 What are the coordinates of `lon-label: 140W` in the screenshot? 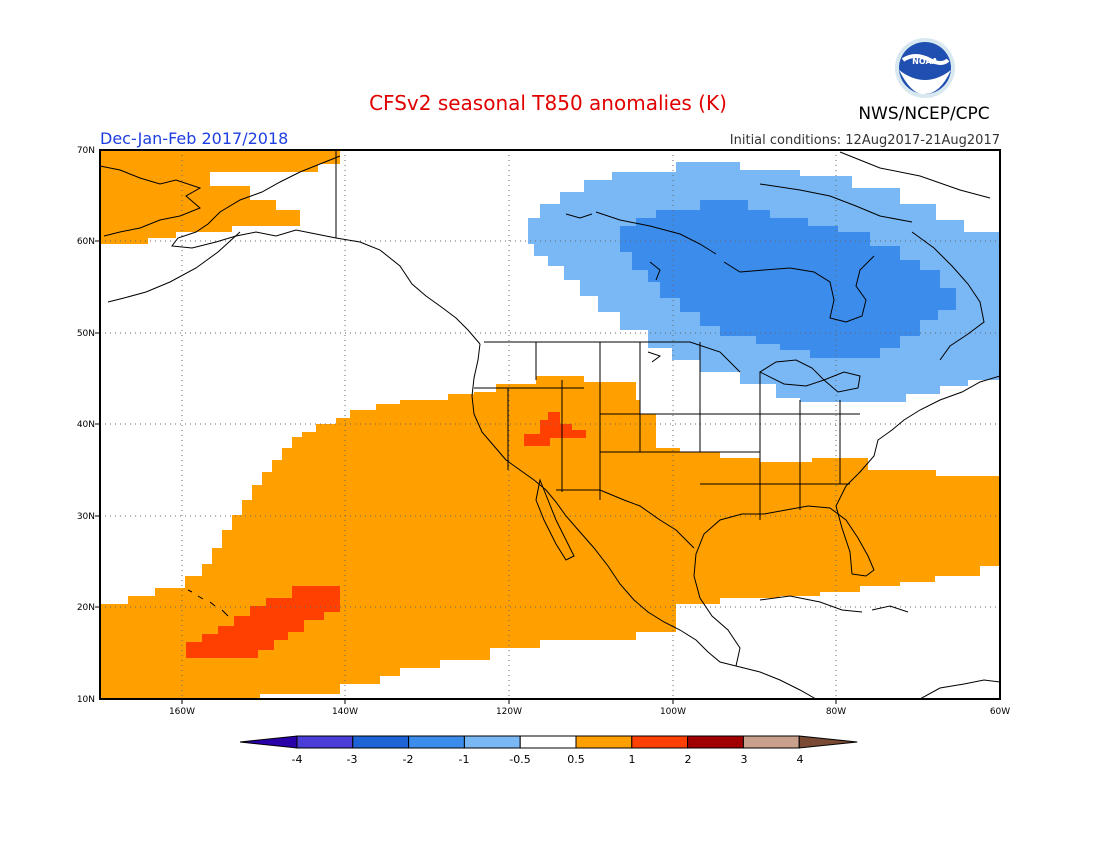 It's located at (345, 712).